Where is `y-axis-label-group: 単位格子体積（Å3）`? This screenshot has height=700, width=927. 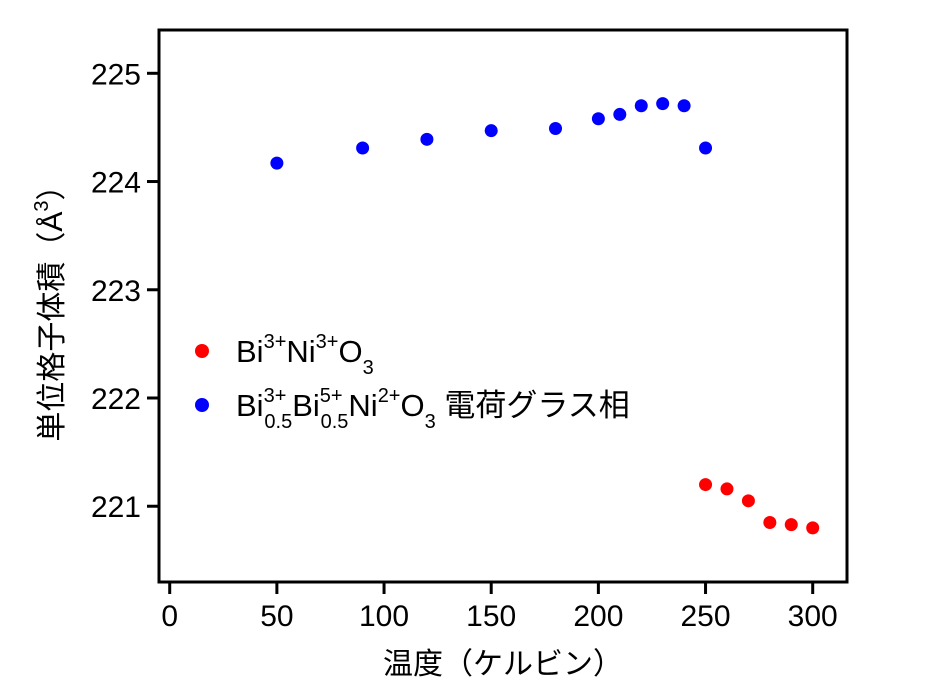
y-axis-label-group: 単位格子体積（Å3） is located at coordinates (50, 305).